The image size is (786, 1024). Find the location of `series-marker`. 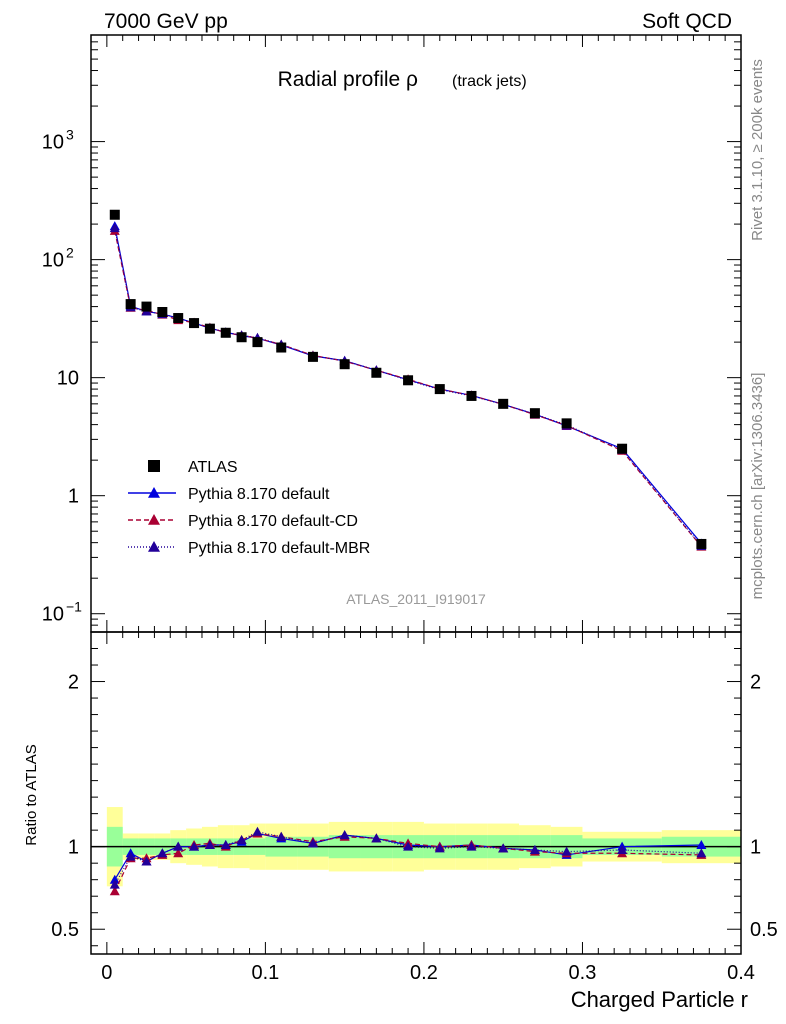

series-marker is located at coordinates (114, 228).